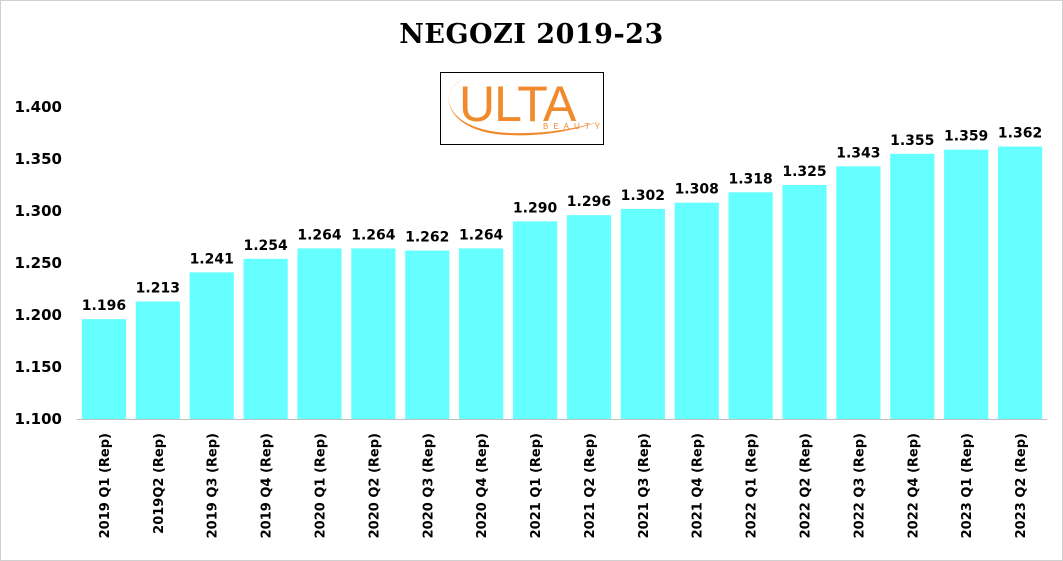 This screenshot has width=1063, height=561. I want to click on logo-wordmark: ULTA, so click(518, 104).